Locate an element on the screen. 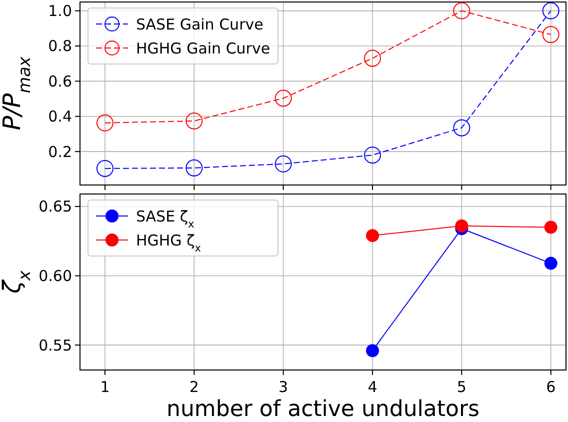 This screenshot has width=568, height=422. x-tick-label: 4 is located at coordinates (373, 387).